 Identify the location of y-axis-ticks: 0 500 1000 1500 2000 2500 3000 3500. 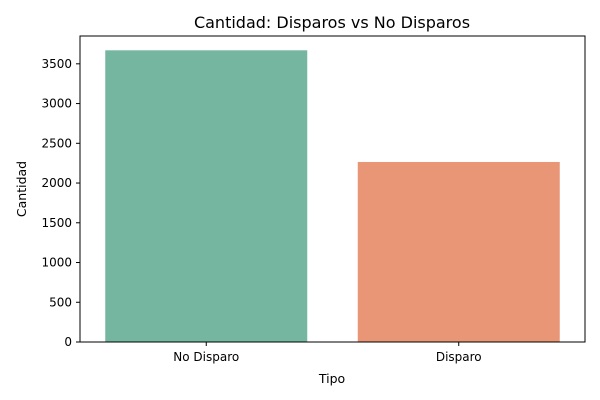
(60, 203).